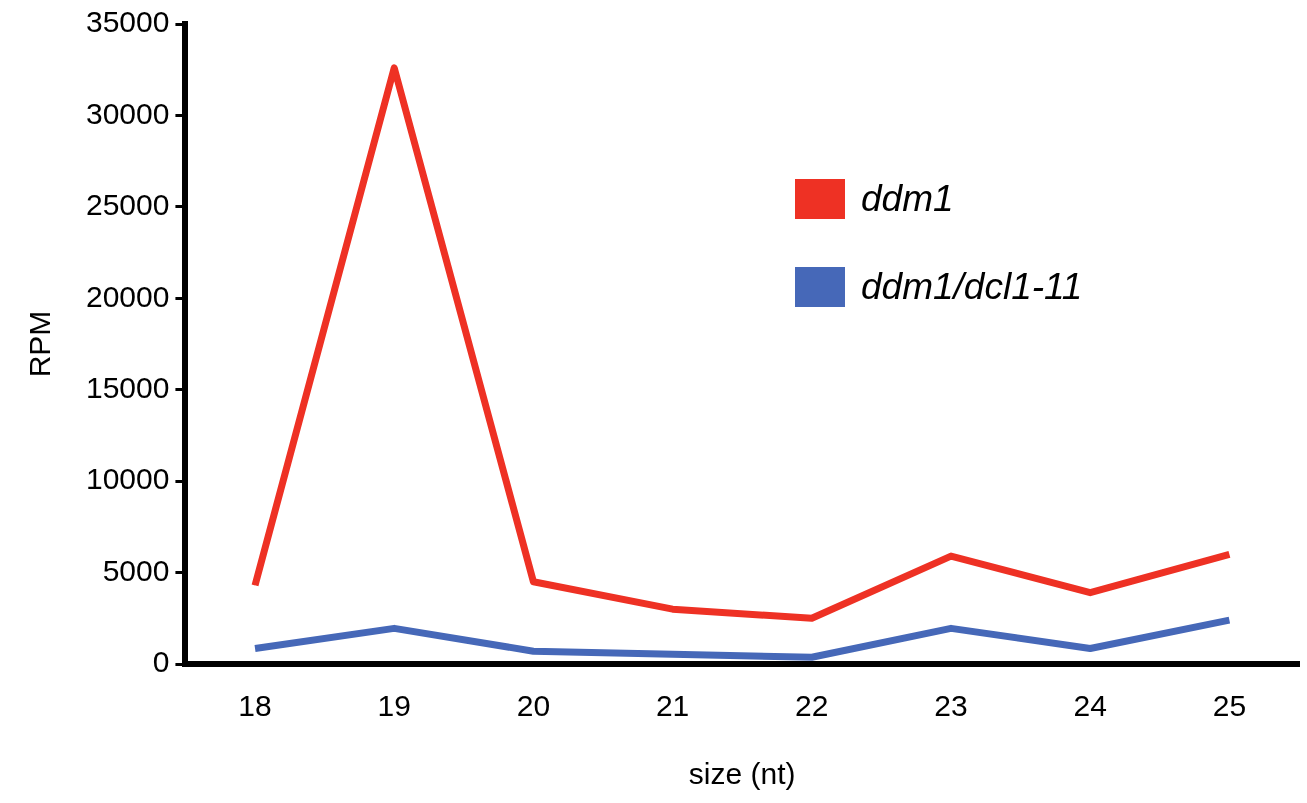 The image size is (1307, 803). Describe the element at coordinates (136, 570) in the screenshot. I see `y-tick-label: 5000` at that location.